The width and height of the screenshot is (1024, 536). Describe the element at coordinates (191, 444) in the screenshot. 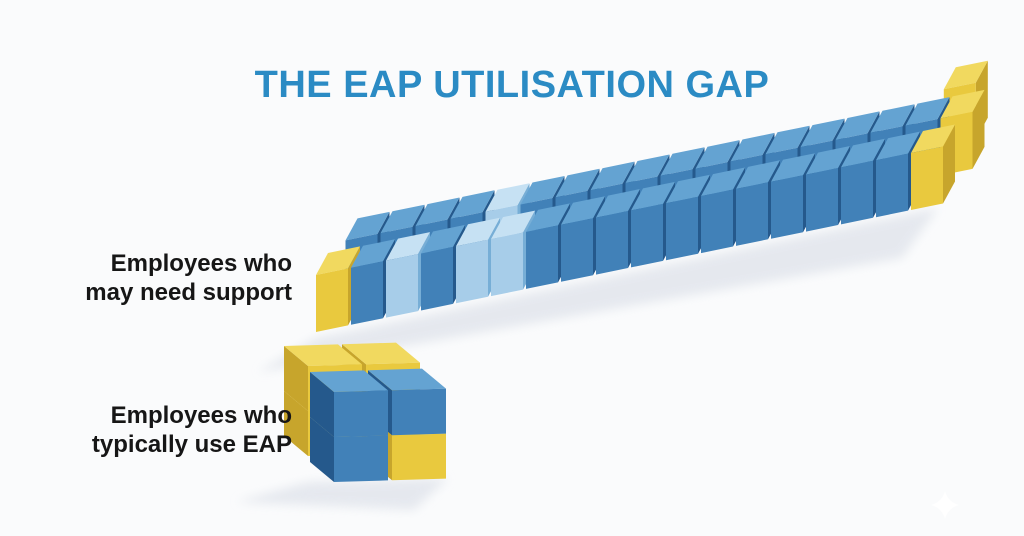

I see `label-line: typically use EAP` at that location.